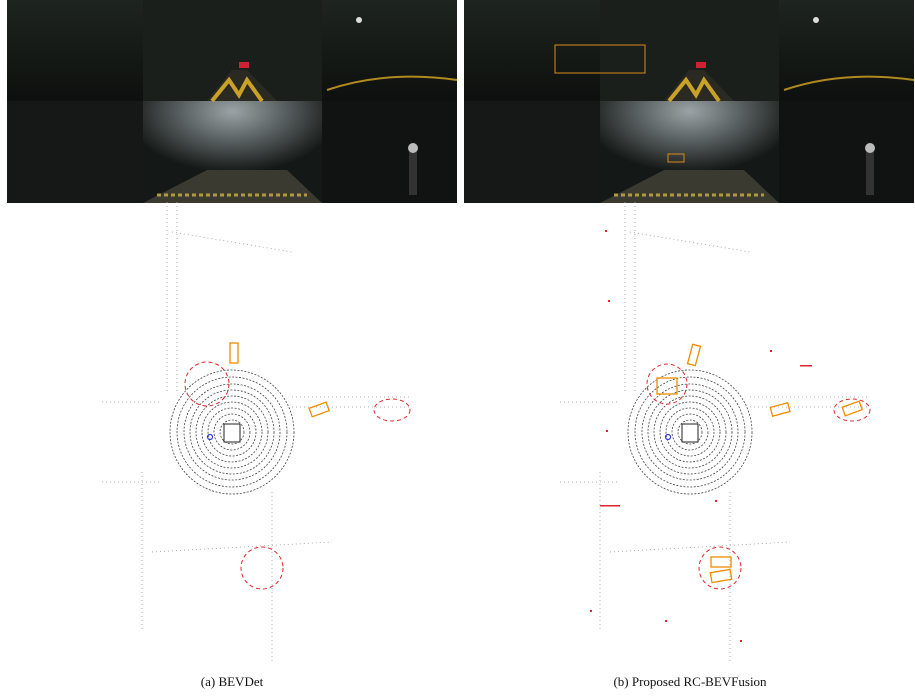 The image size is (915, 698). I want to click on radar-points, so click(701, 436).